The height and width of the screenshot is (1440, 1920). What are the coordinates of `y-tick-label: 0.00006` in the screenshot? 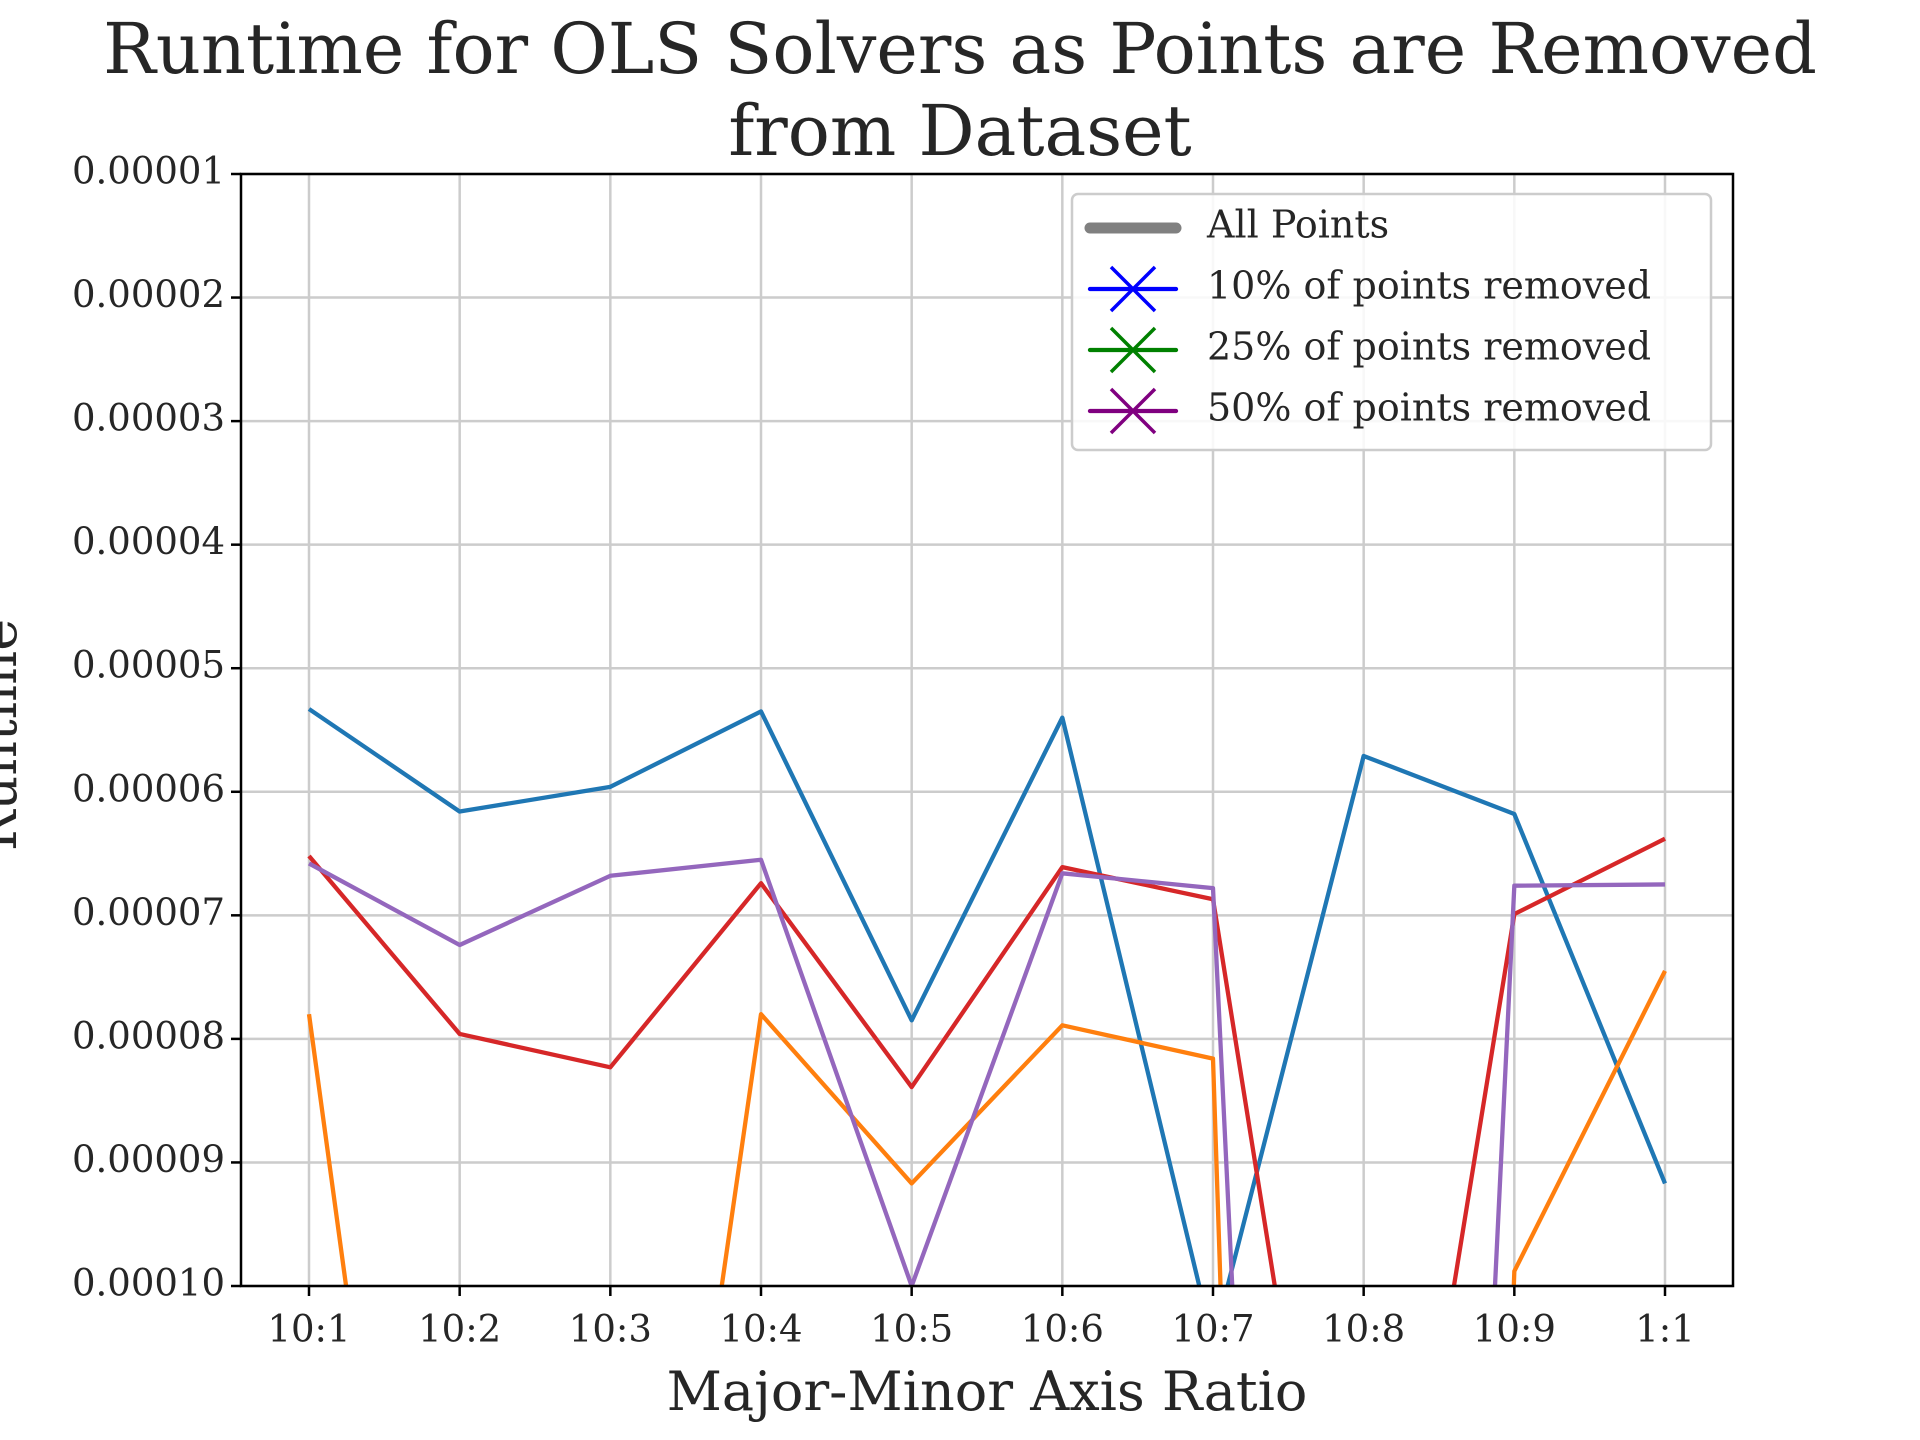 It's located at (148, 788).